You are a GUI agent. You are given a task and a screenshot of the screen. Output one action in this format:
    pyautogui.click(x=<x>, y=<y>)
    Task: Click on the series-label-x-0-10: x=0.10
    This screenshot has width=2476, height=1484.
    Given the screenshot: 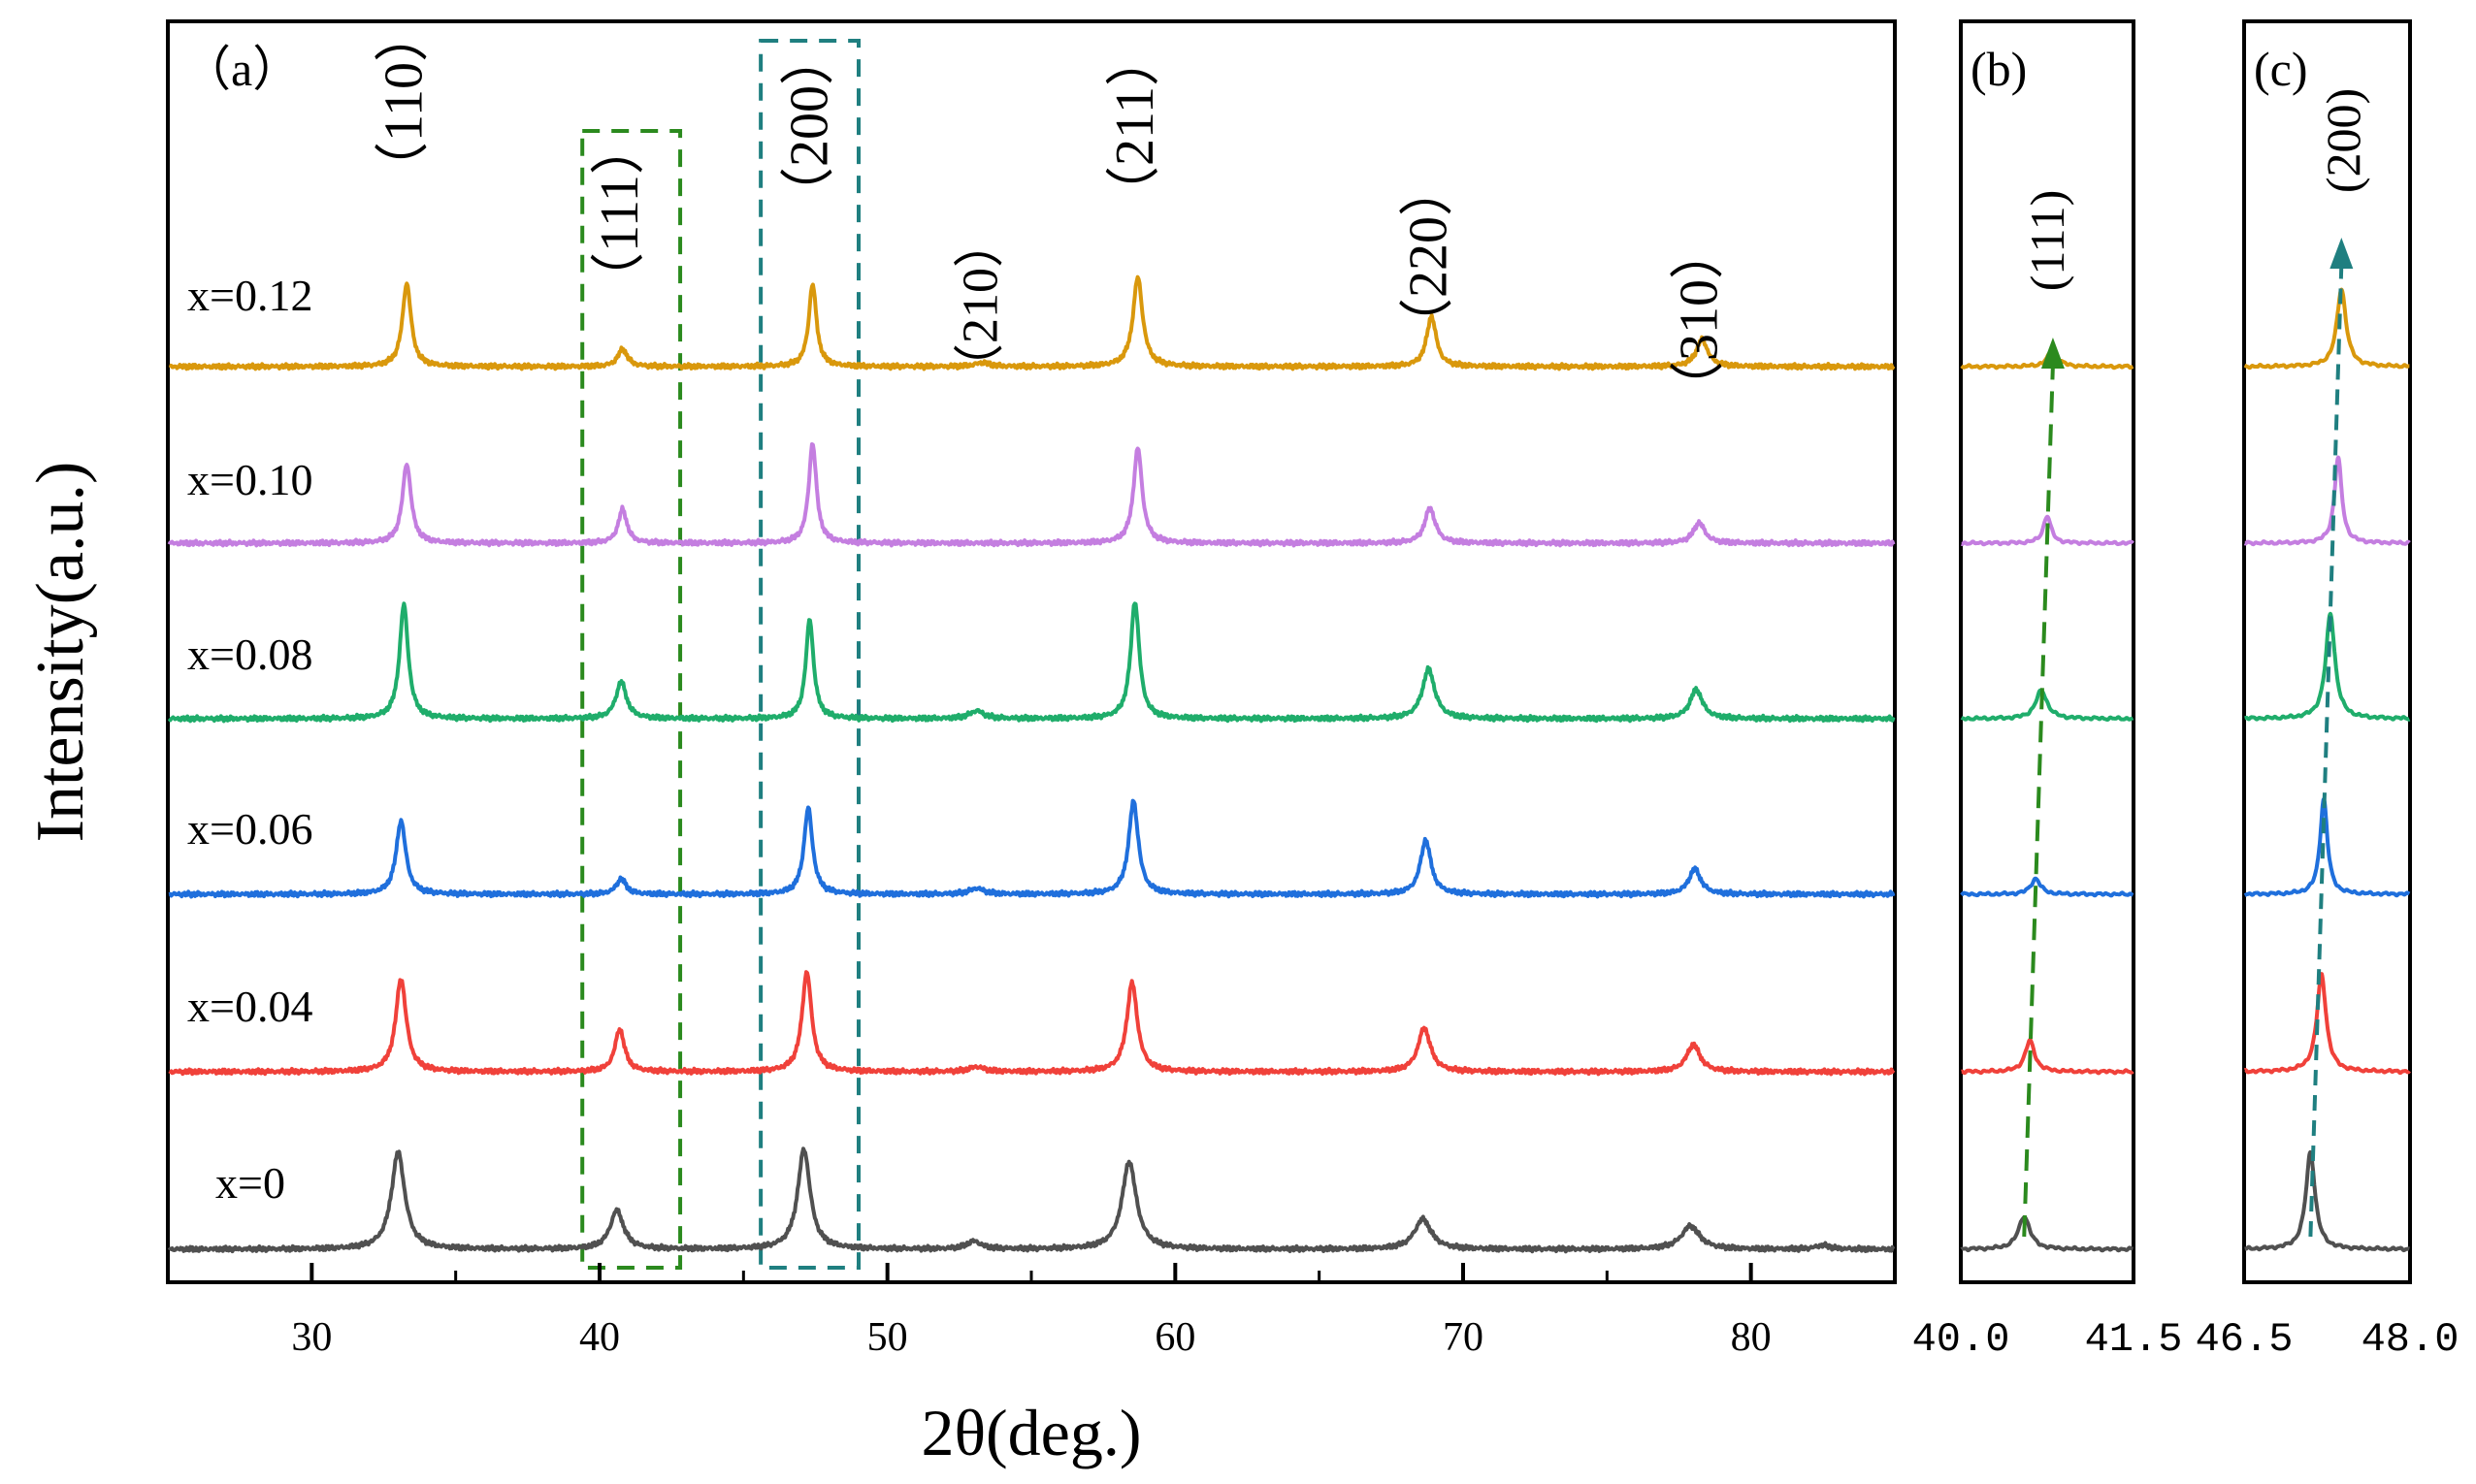 What is the action you would take?
    pyautogui.click(x=250, y=480)
    